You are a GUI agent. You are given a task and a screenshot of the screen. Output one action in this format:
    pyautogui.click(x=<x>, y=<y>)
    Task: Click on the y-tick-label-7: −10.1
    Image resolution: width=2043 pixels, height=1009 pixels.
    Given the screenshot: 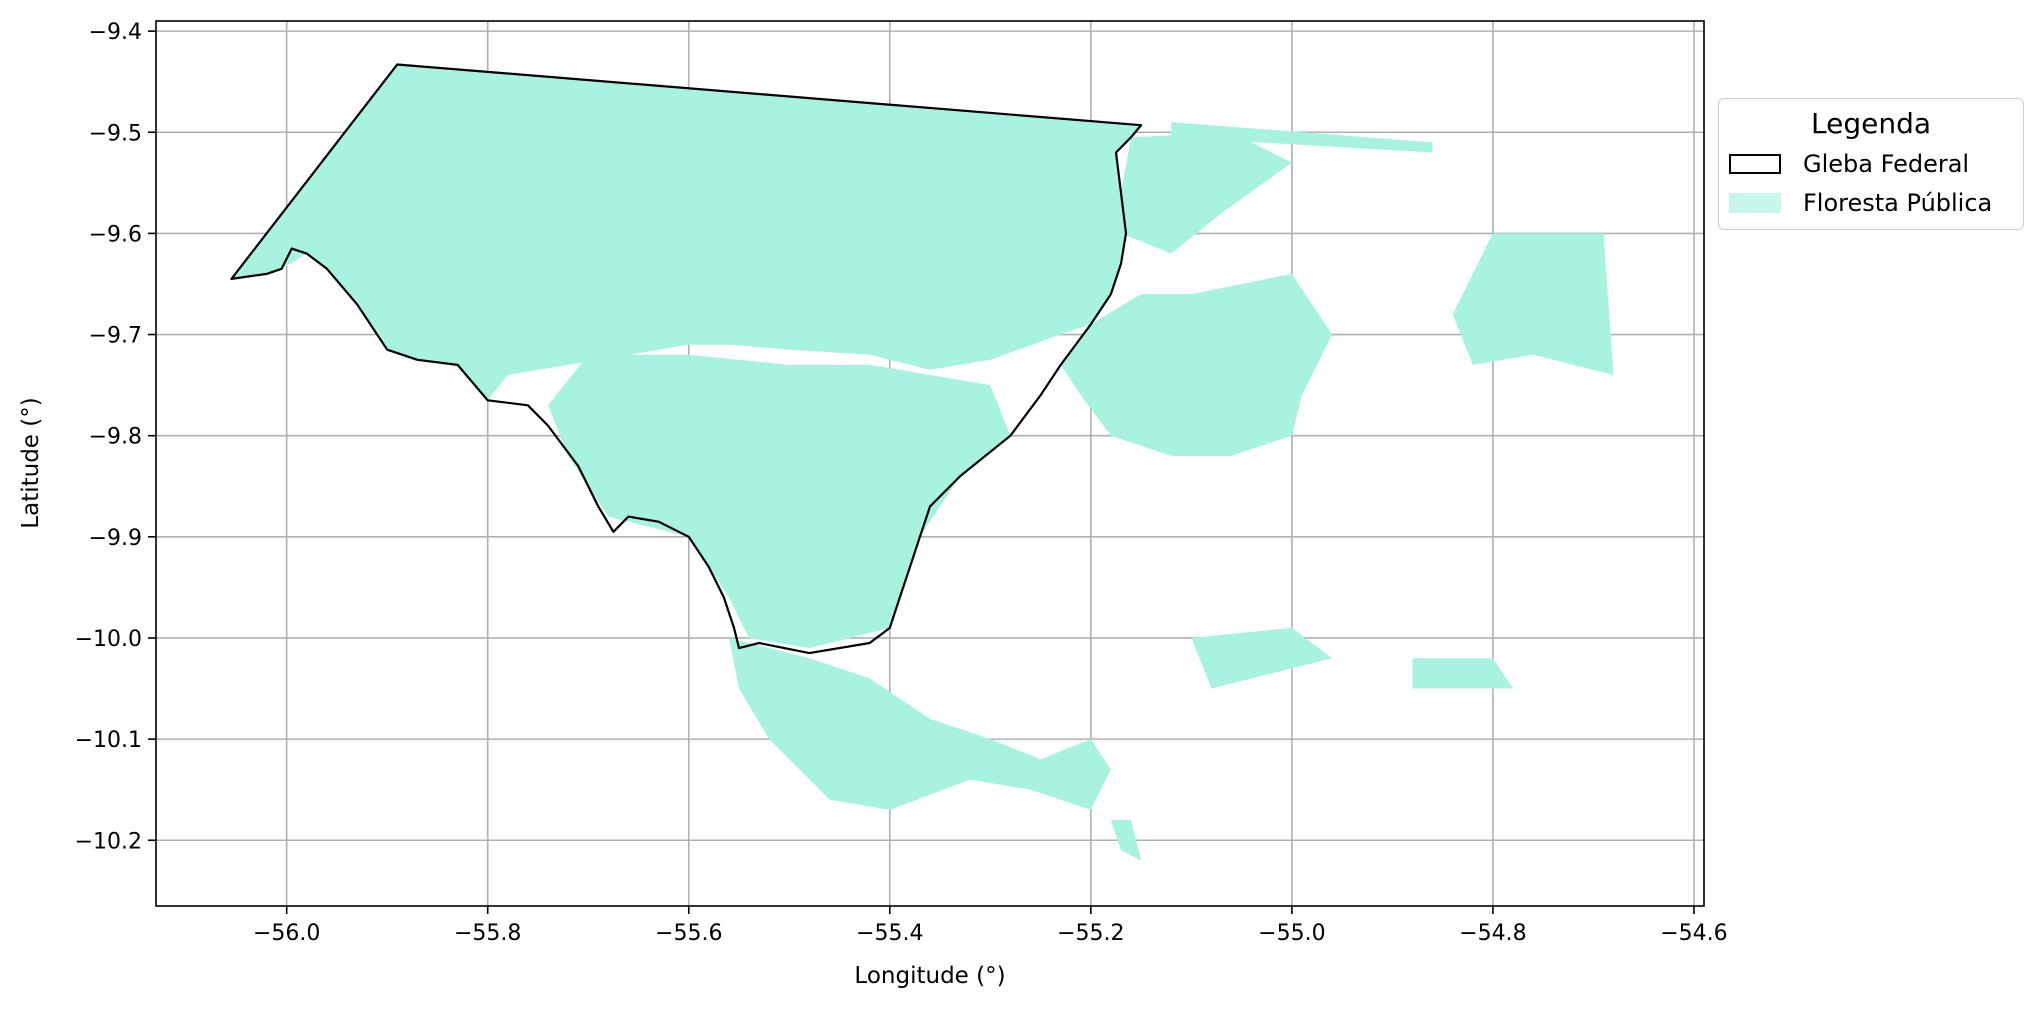 What is the action you would take?
    pyautogui.click(x=108, y=740)
    